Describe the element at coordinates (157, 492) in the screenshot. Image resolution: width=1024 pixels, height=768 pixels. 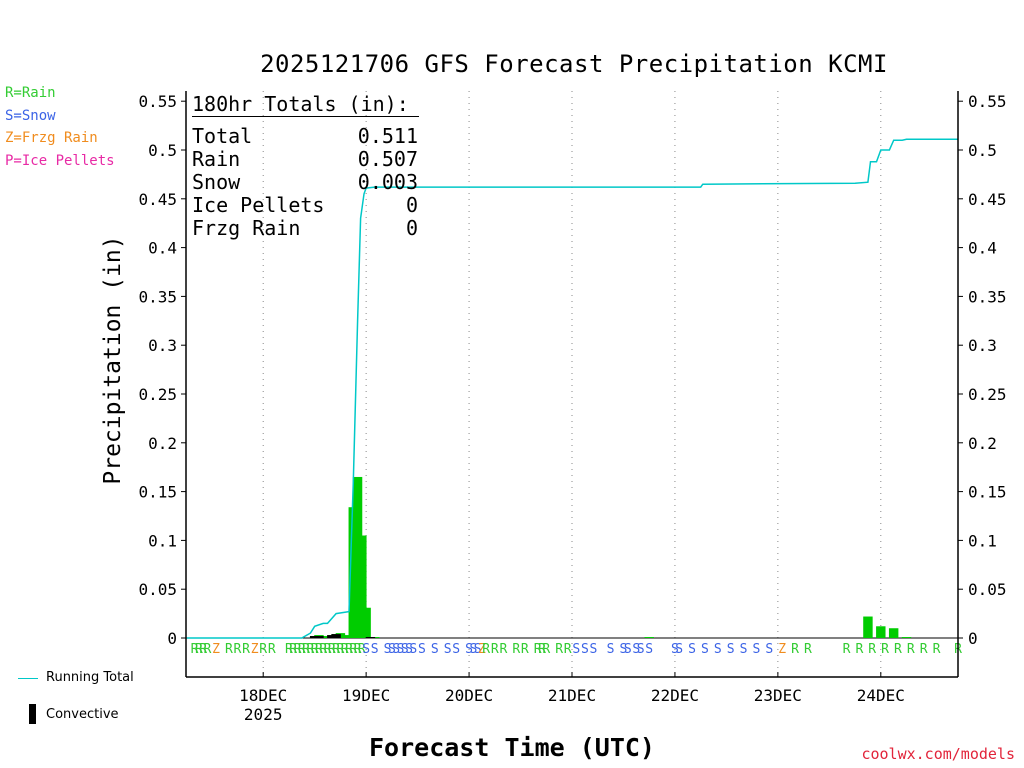
I see `y-tick-label-left: 0.15` at that location.